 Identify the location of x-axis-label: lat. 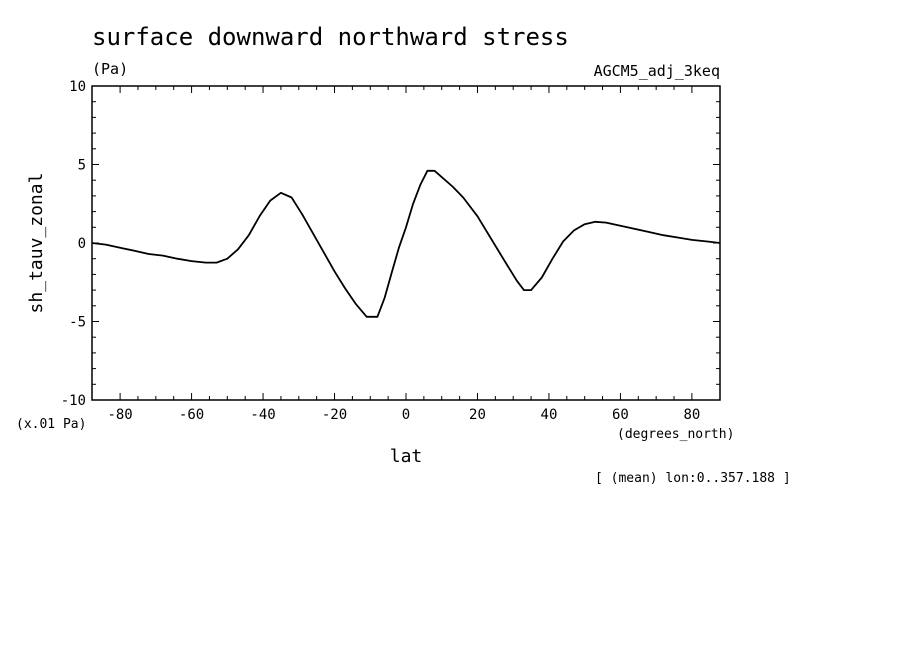
(406, 456).